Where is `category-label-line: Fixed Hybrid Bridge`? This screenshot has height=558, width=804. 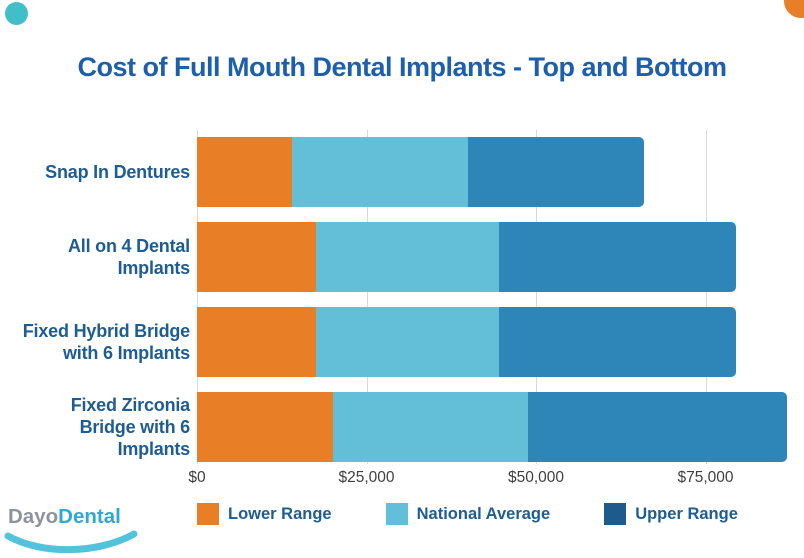
category-label-line: Fixed Hybrid Bridge is located at coordinates (106, 331).